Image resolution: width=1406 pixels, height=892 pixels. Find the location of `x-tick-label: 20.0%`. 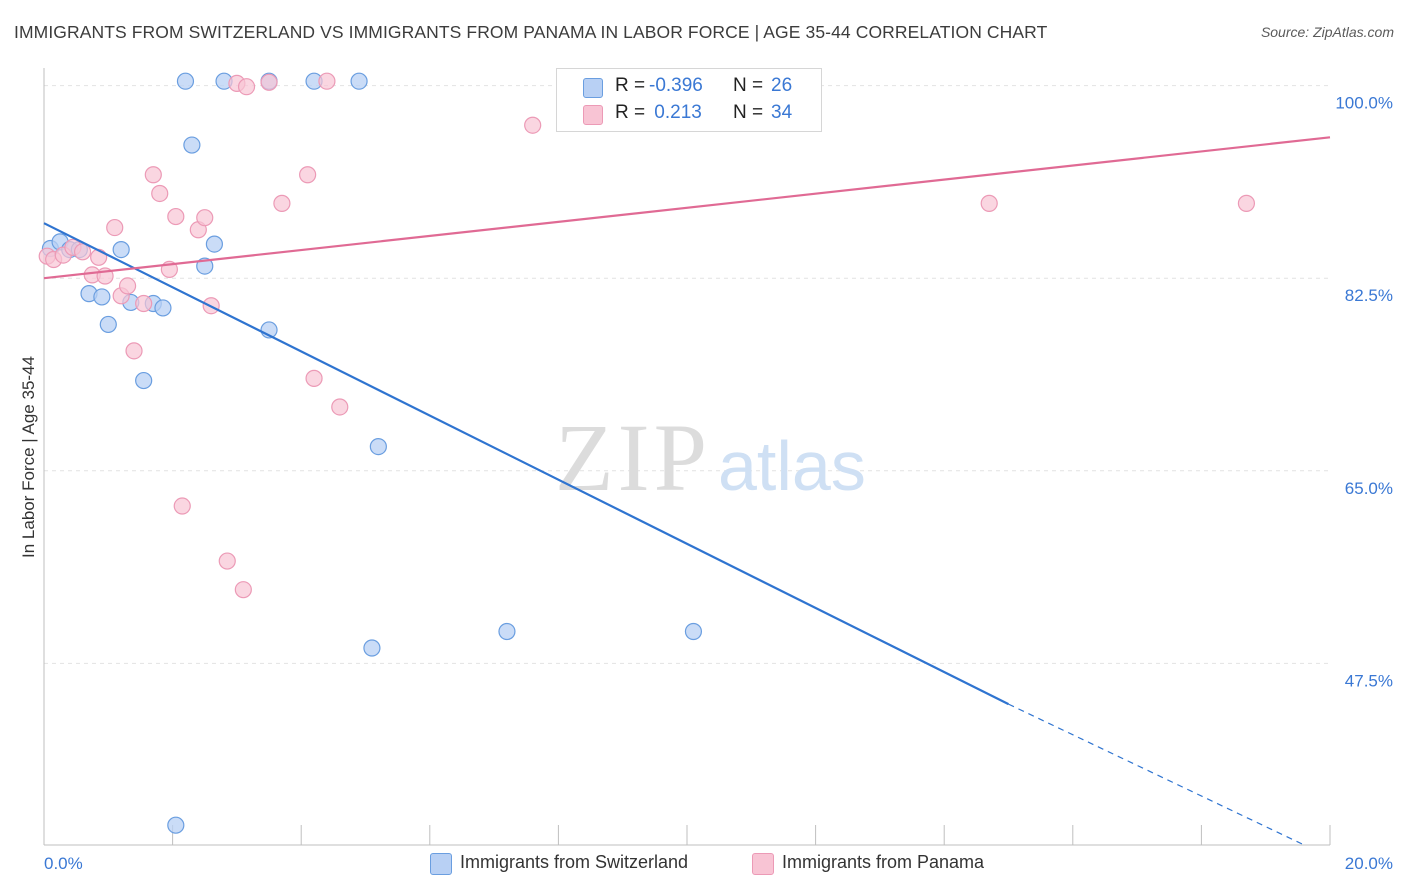

x-tick-label: 20.0% is located at coordinates (1369, 863).